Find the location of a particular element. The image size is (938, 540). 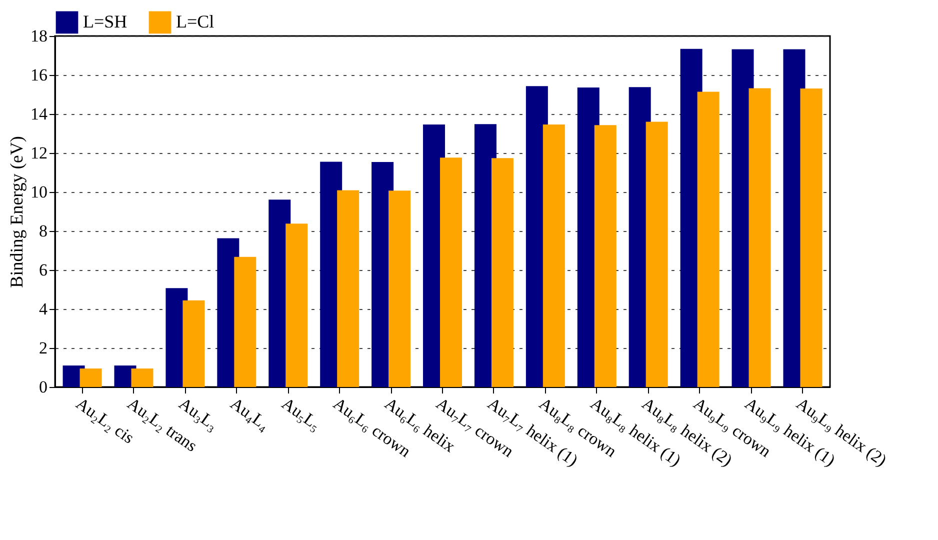

y-tick-label: 4 is located at coordinates (43, 309).